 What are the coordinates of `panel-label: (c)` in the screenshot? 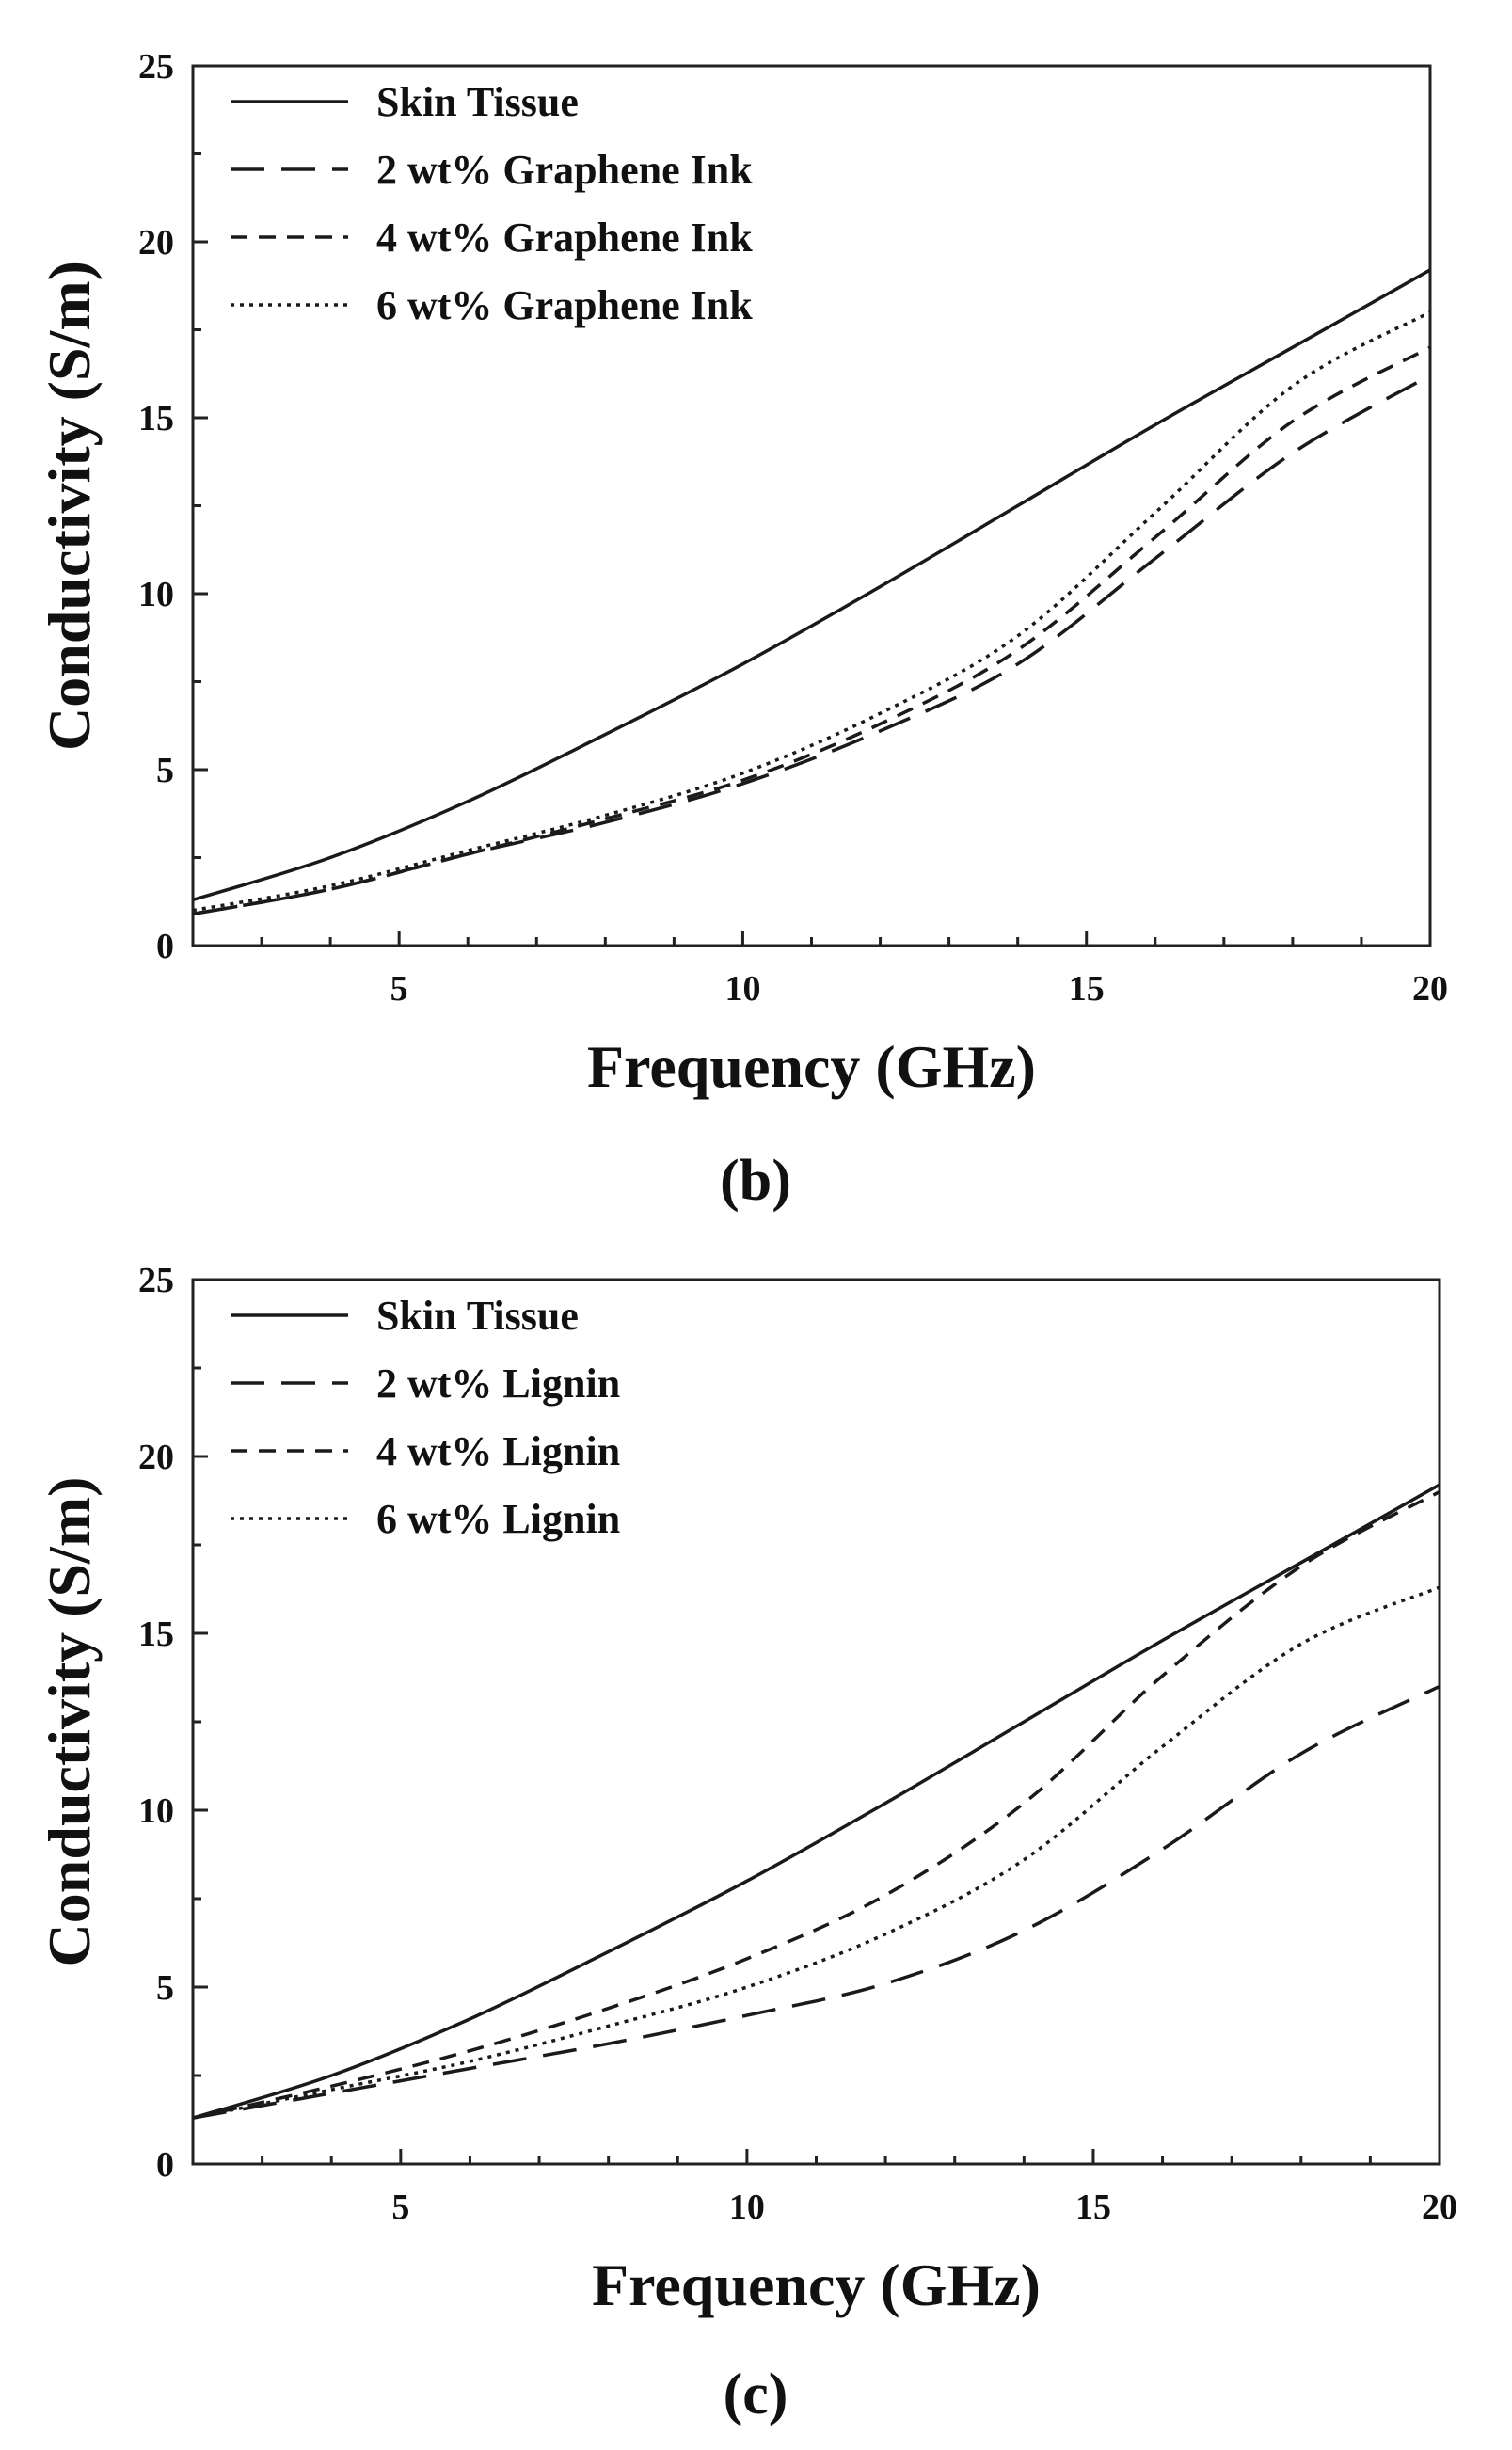 It's located at (756, 2394).